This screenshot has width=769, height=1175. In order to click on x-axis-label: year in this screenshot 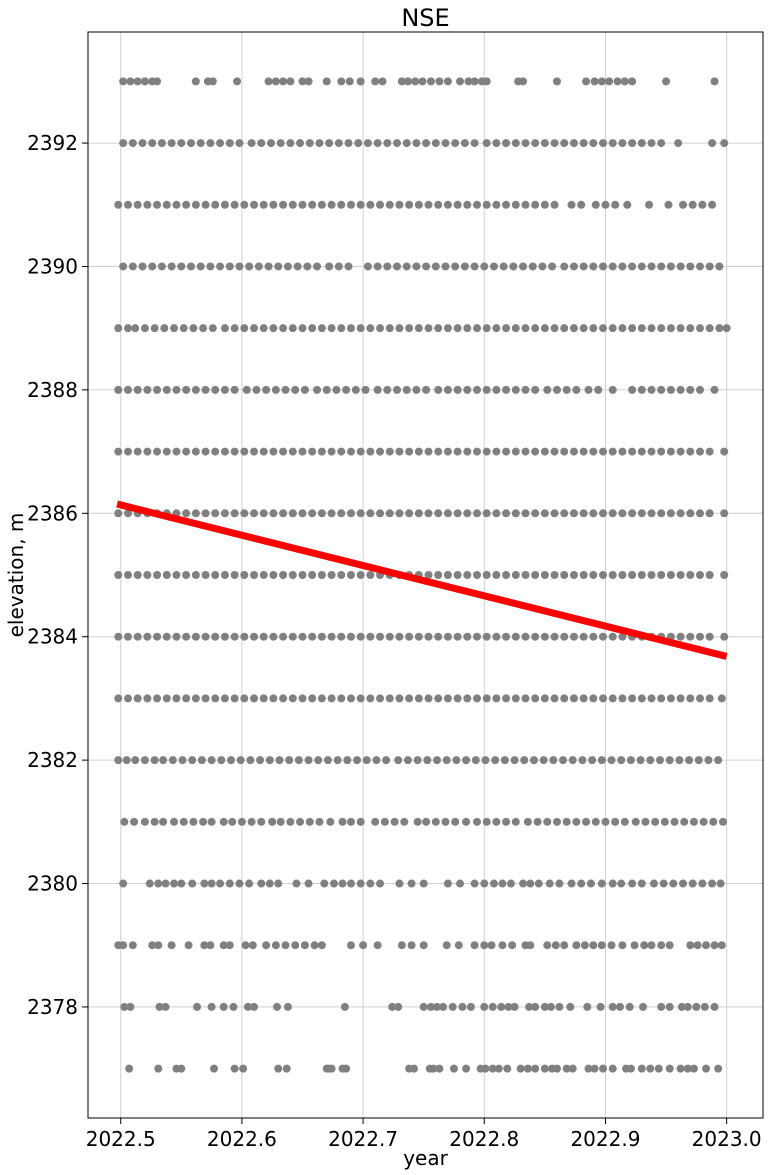, I will do `click(425, 1158)`.